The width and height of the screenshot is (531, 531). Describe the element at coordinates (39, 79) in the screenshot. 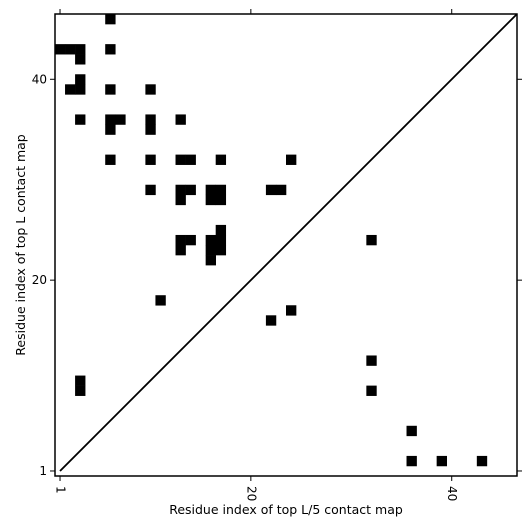

I see `y-tick-label: 40` at that location.